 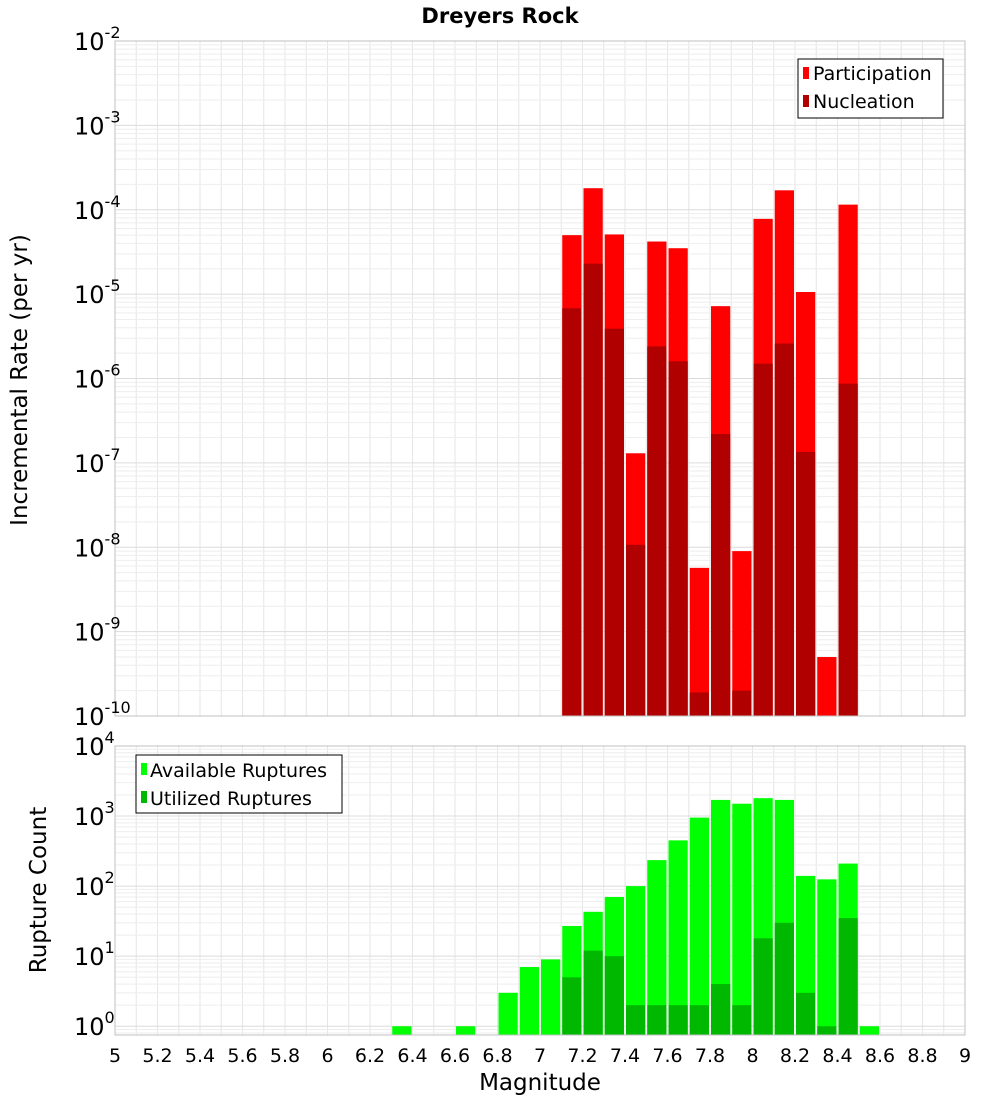 What do you see at coordinates (97, 39) in the screenshot?
I see `rate-y-tick-label: 10⁻²` at bounding box center [97, 39].